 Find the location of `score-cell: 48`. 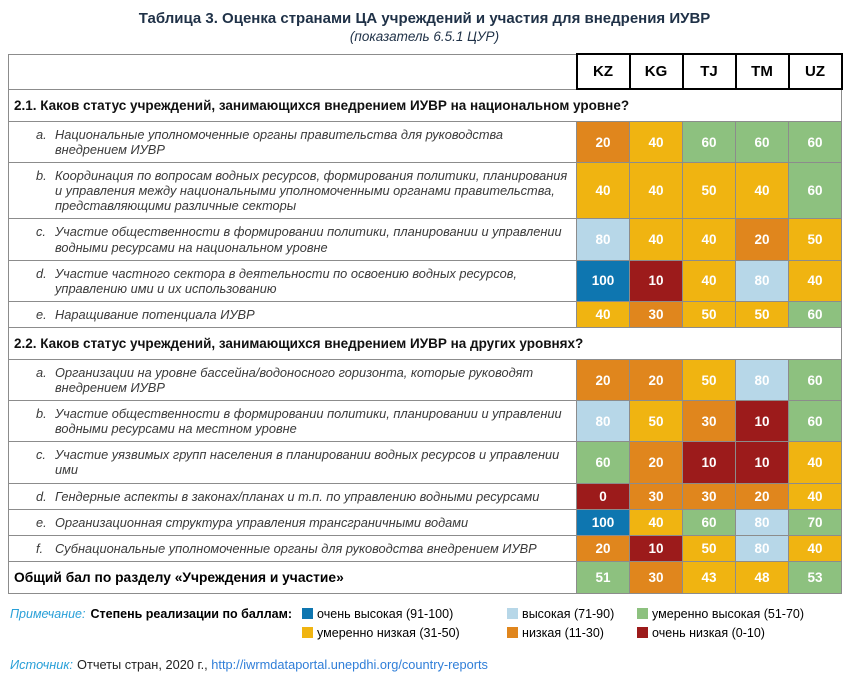

score-cell: 48 is located at coordinates (762, 577).